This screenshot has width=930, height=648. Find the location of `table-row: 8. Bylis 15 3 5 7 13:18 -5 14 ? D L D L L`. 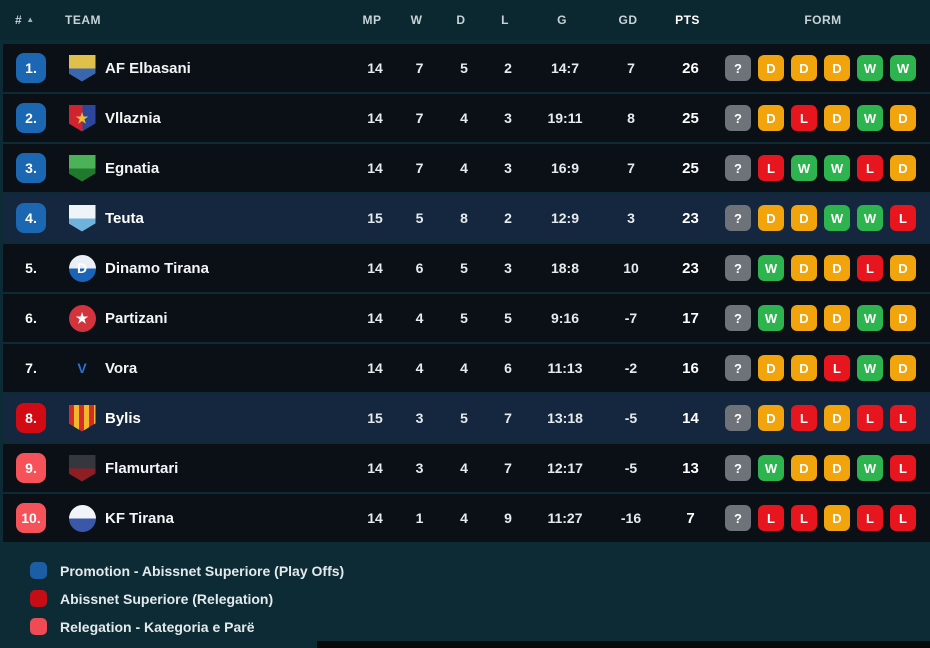

table-row: 8. Bylis 15 3 5 7 13:18 -5 14 ? D L D L L is located at coordinates (466, 418).